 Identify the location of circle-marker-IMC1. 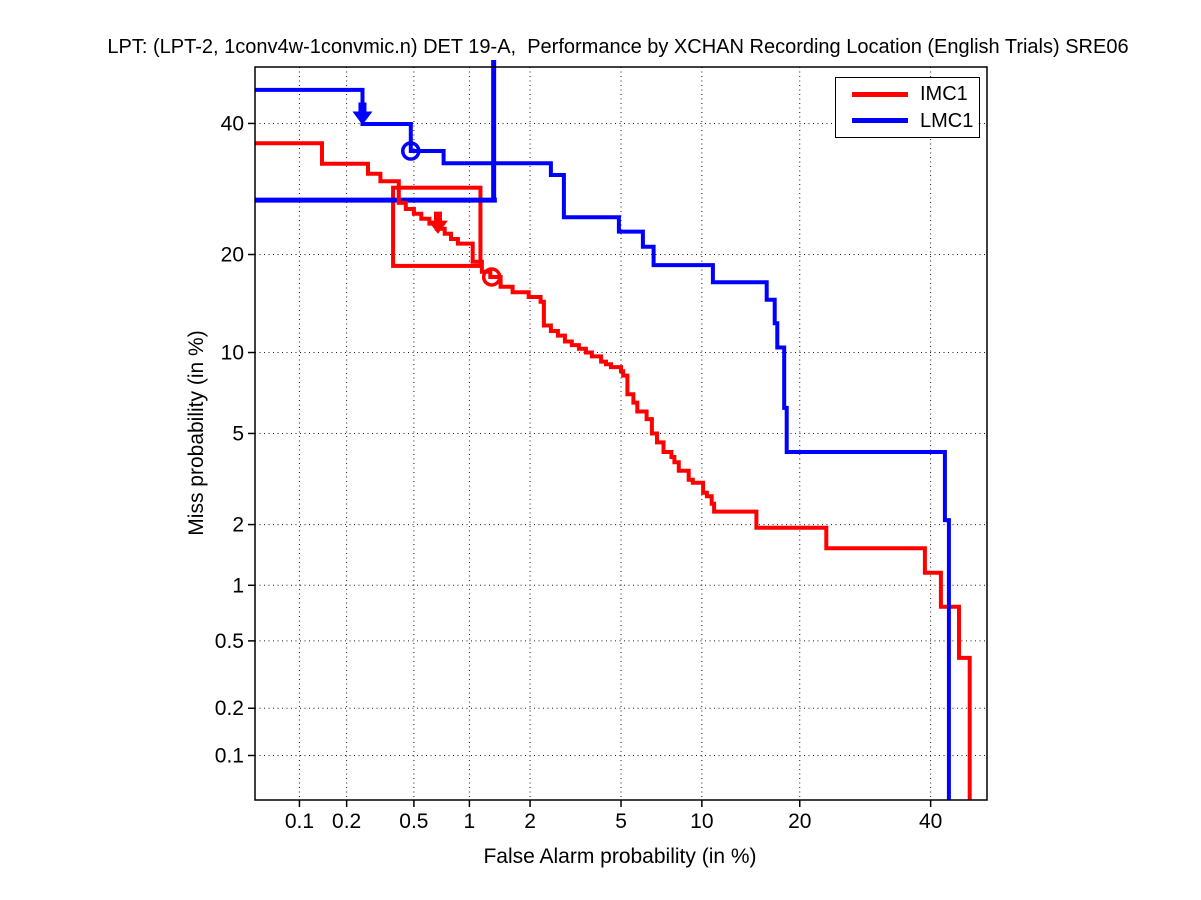
(491, 277).